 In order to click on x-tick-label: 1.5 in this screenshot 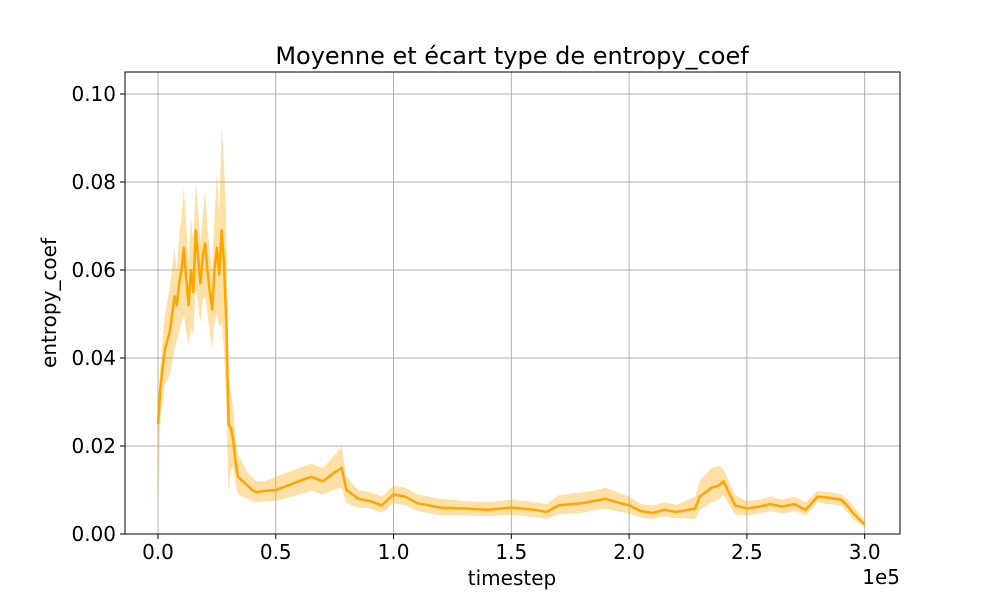, I will do `click(511, 552)`.